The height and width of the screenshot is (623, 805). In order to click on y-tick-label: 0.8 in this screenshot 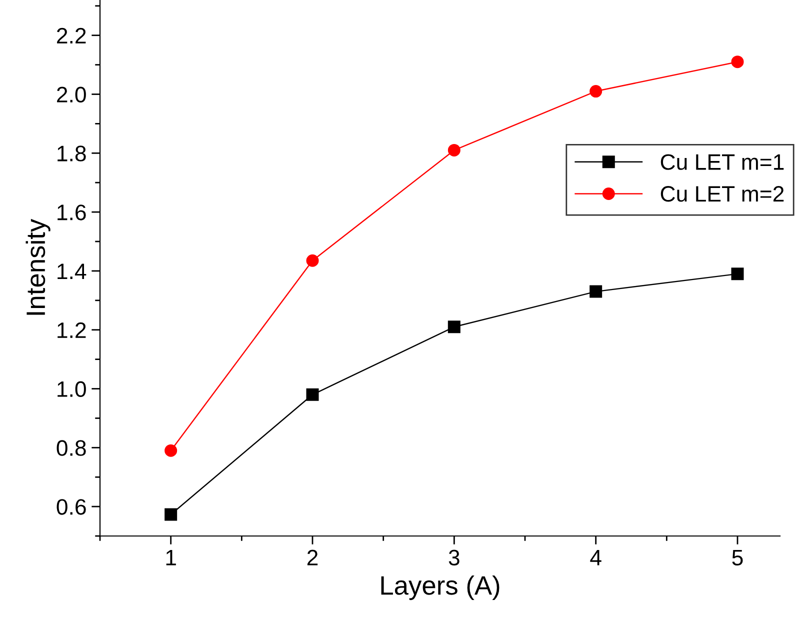, I will do `click(71, 448)`.